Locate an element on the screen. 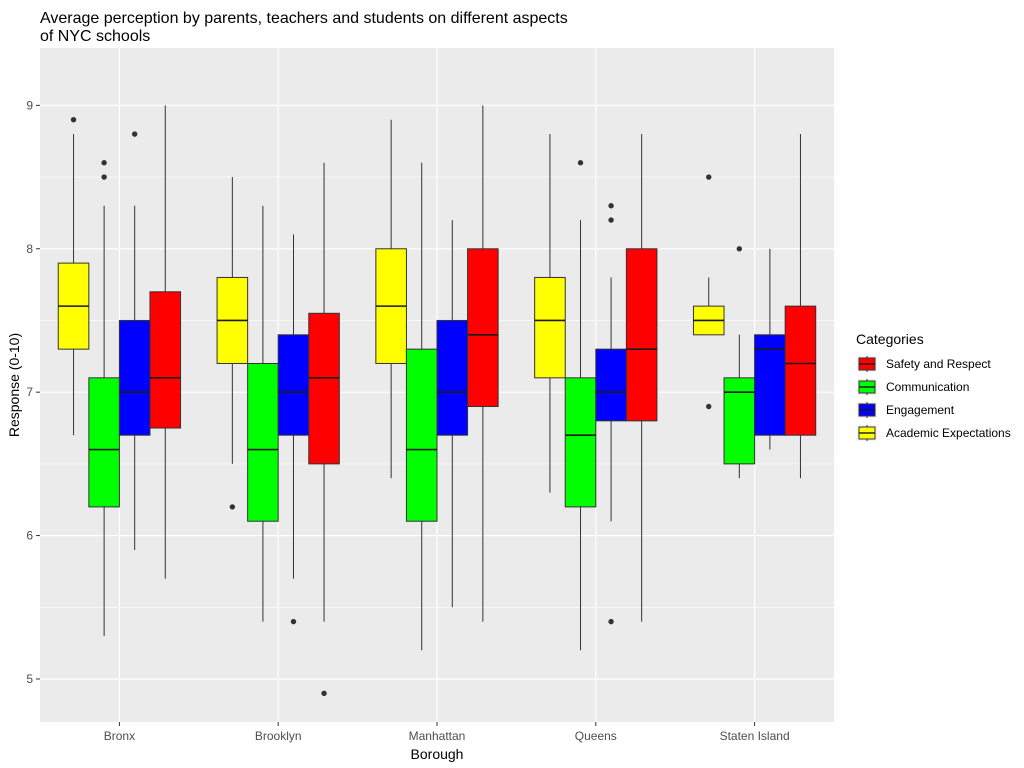 This screenshot has height=768, width=1024. legend-label: Academic Expectations is located at coordinates (948, 433).